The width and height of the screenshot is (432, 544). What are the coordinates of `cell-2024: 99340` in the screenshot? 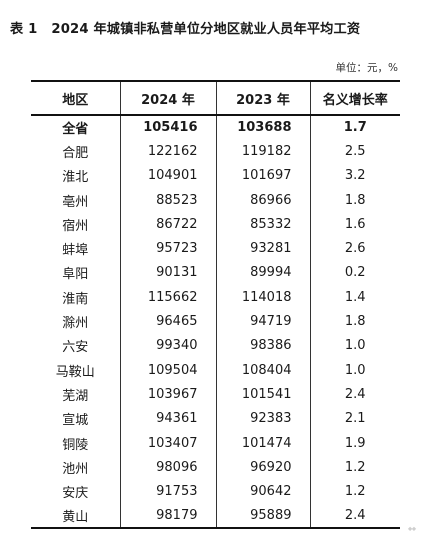 It's located at (167, 345).